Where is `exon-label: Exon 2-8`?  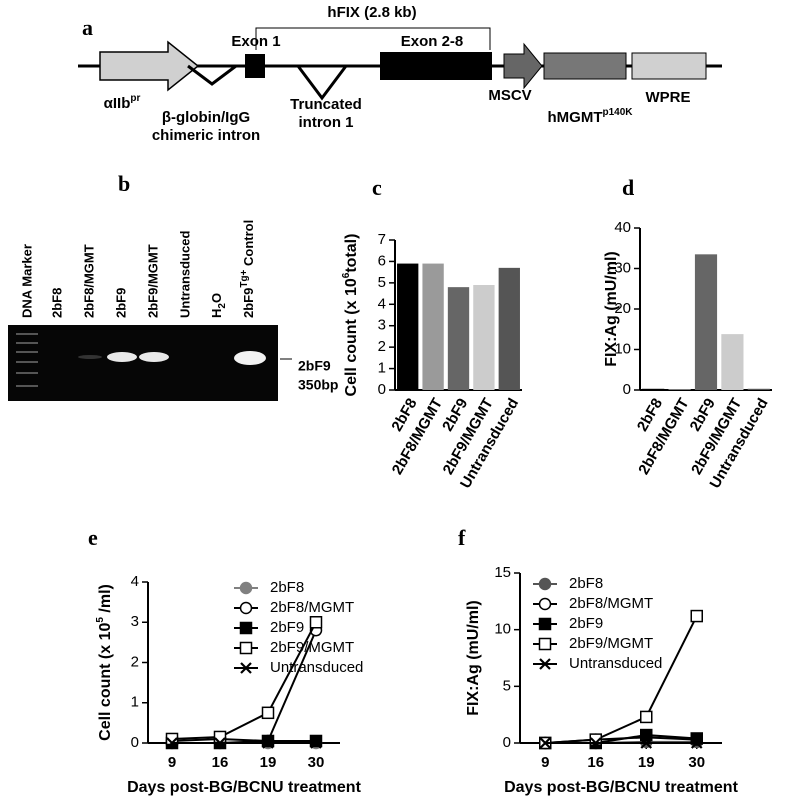 exon-label: Exon 2-8 is located at coordinates (432, 41).